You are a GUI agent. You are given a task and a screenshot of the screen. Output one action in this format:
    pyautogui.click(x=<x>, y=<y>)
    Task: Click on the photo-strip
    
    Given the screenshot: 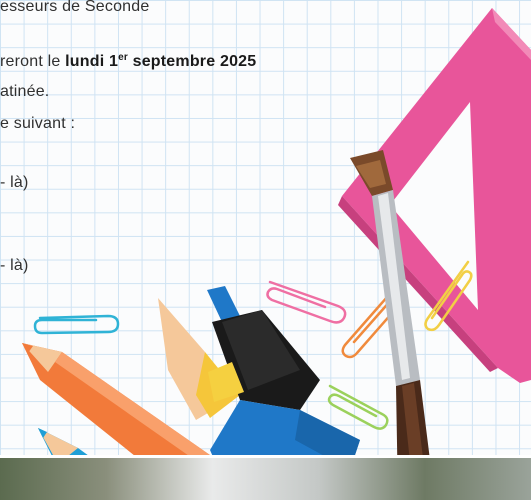 What is the action you would take?
    pyautogui.click(x=265, y=479)
    